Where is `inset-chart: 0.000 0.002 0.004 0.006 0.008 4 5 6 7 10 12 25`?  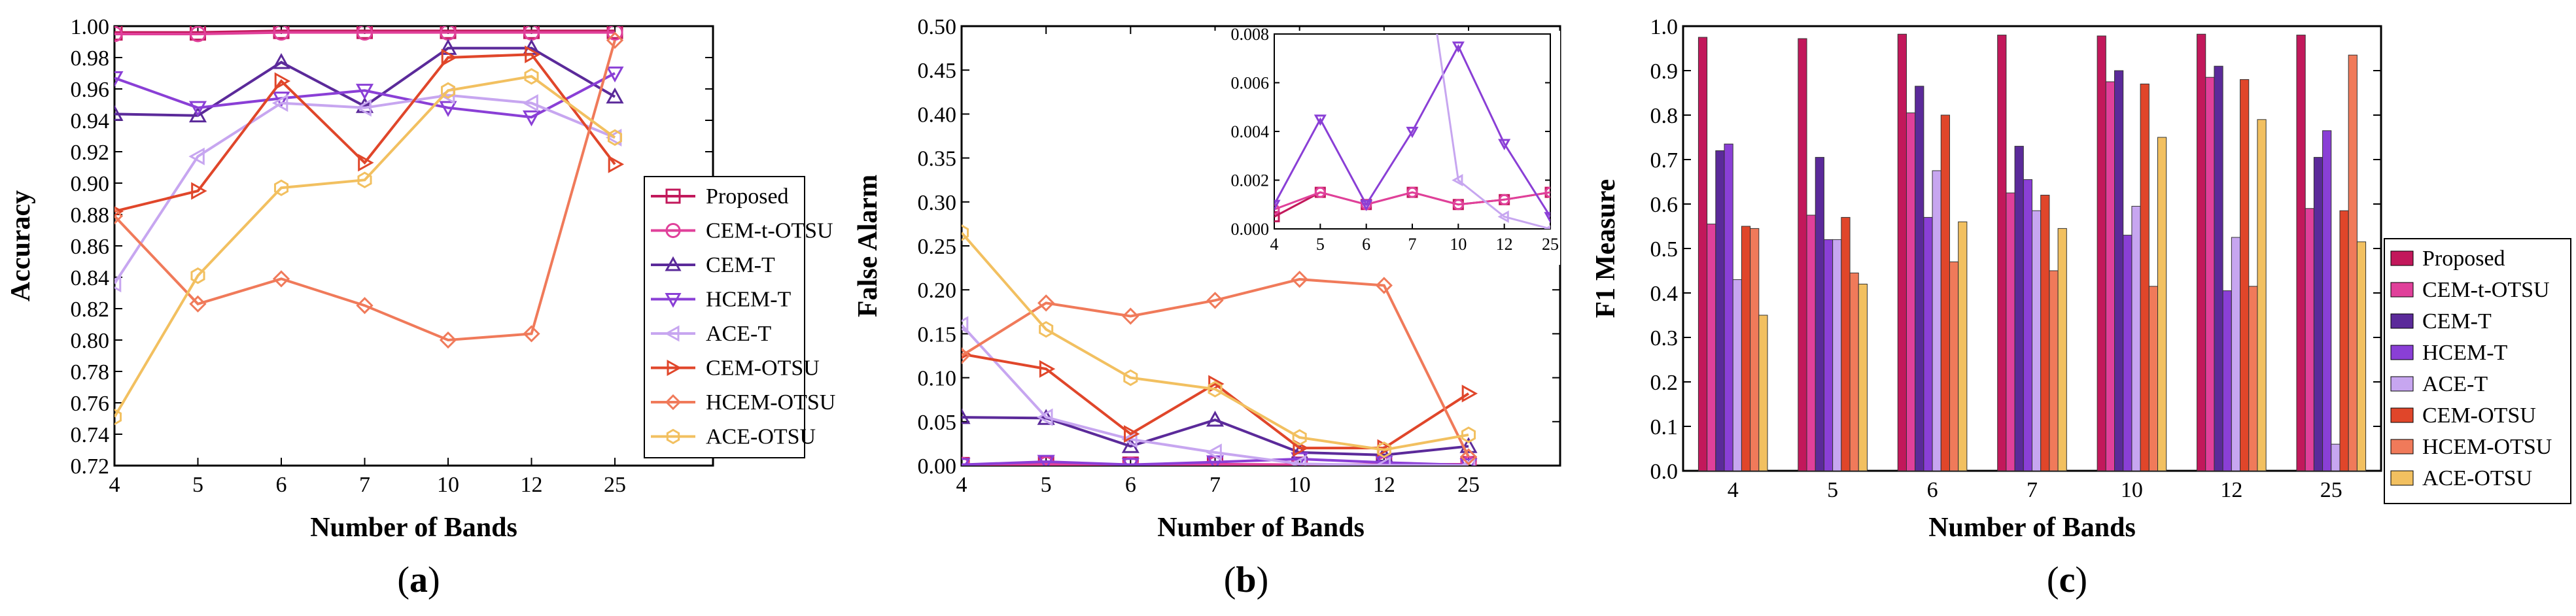
inset-chart: 0.000 0.002 0.004 0.006 0.008 4 5 6 7 10 12 25 is located at coordinates (1395, 139).